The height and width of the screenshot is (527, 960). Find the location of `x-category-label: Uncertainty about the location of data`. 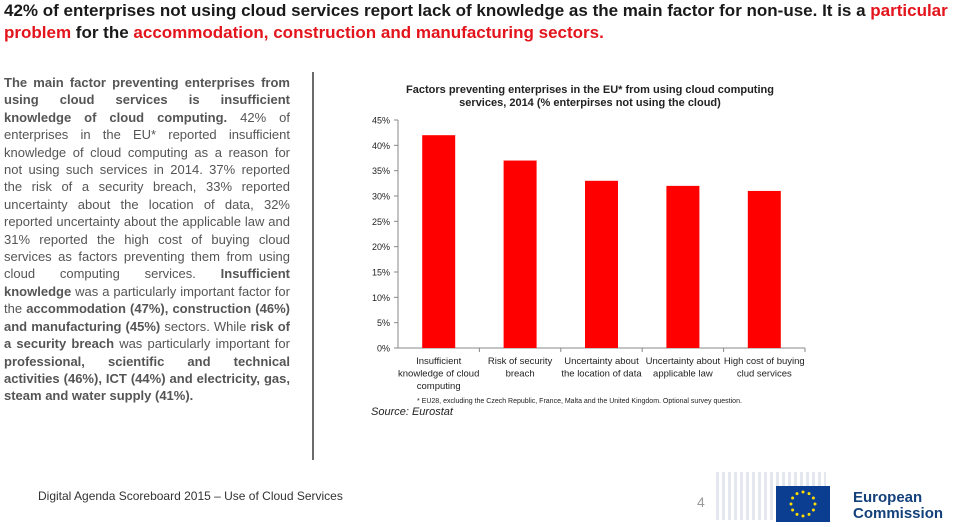

x-category-label: Uncertainty about the location of data is located at coordinates (601, 368).